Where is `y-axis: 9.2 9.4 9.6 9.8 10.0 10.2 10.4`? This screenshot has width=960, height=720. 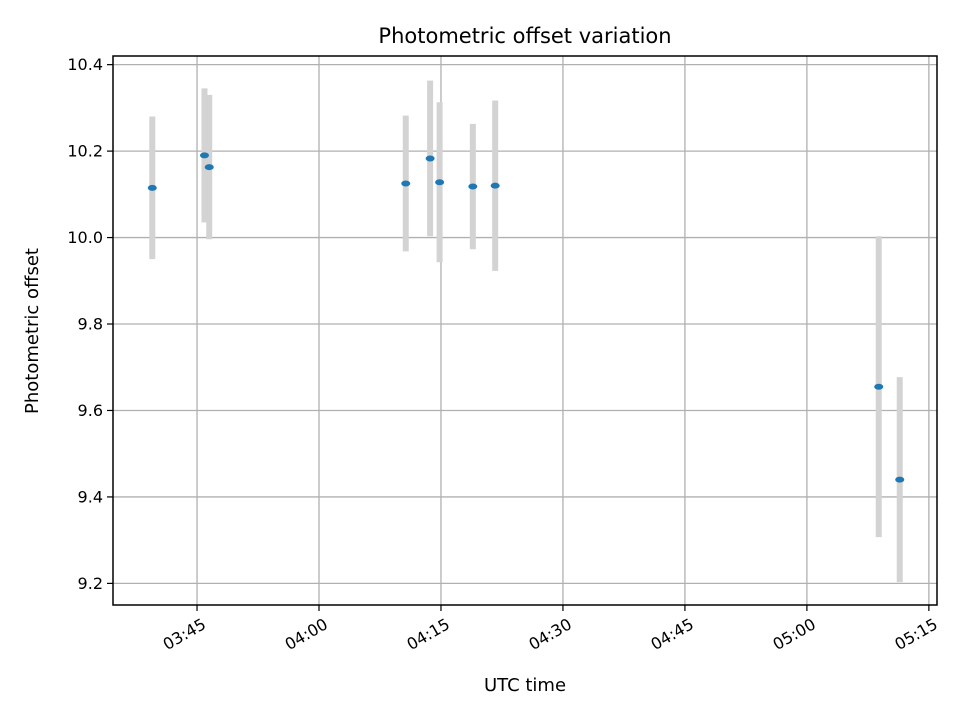
y-axis: 9.2 9.4 9.6 9.8 10.0 10.2 10.4 is located at coordinates (90, 324).